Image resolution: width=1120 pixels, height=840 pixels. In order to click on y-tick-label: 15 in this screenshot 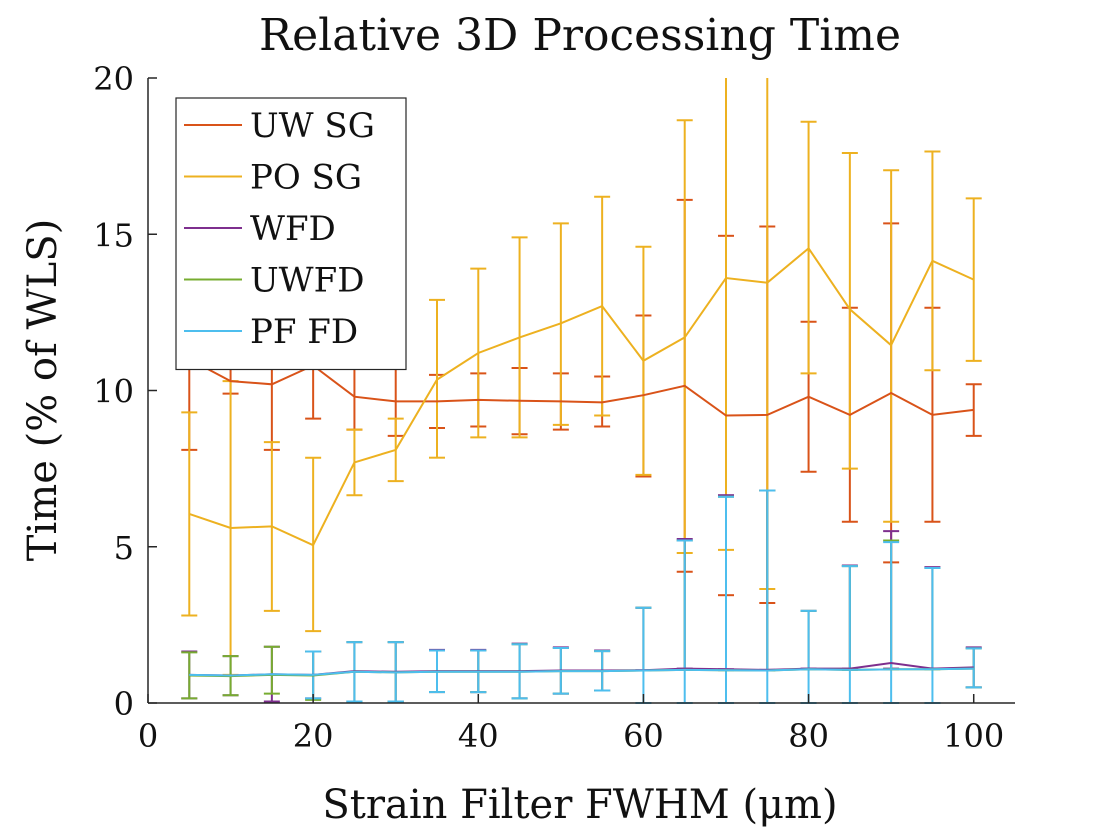, I will do `click(113, 235)`.